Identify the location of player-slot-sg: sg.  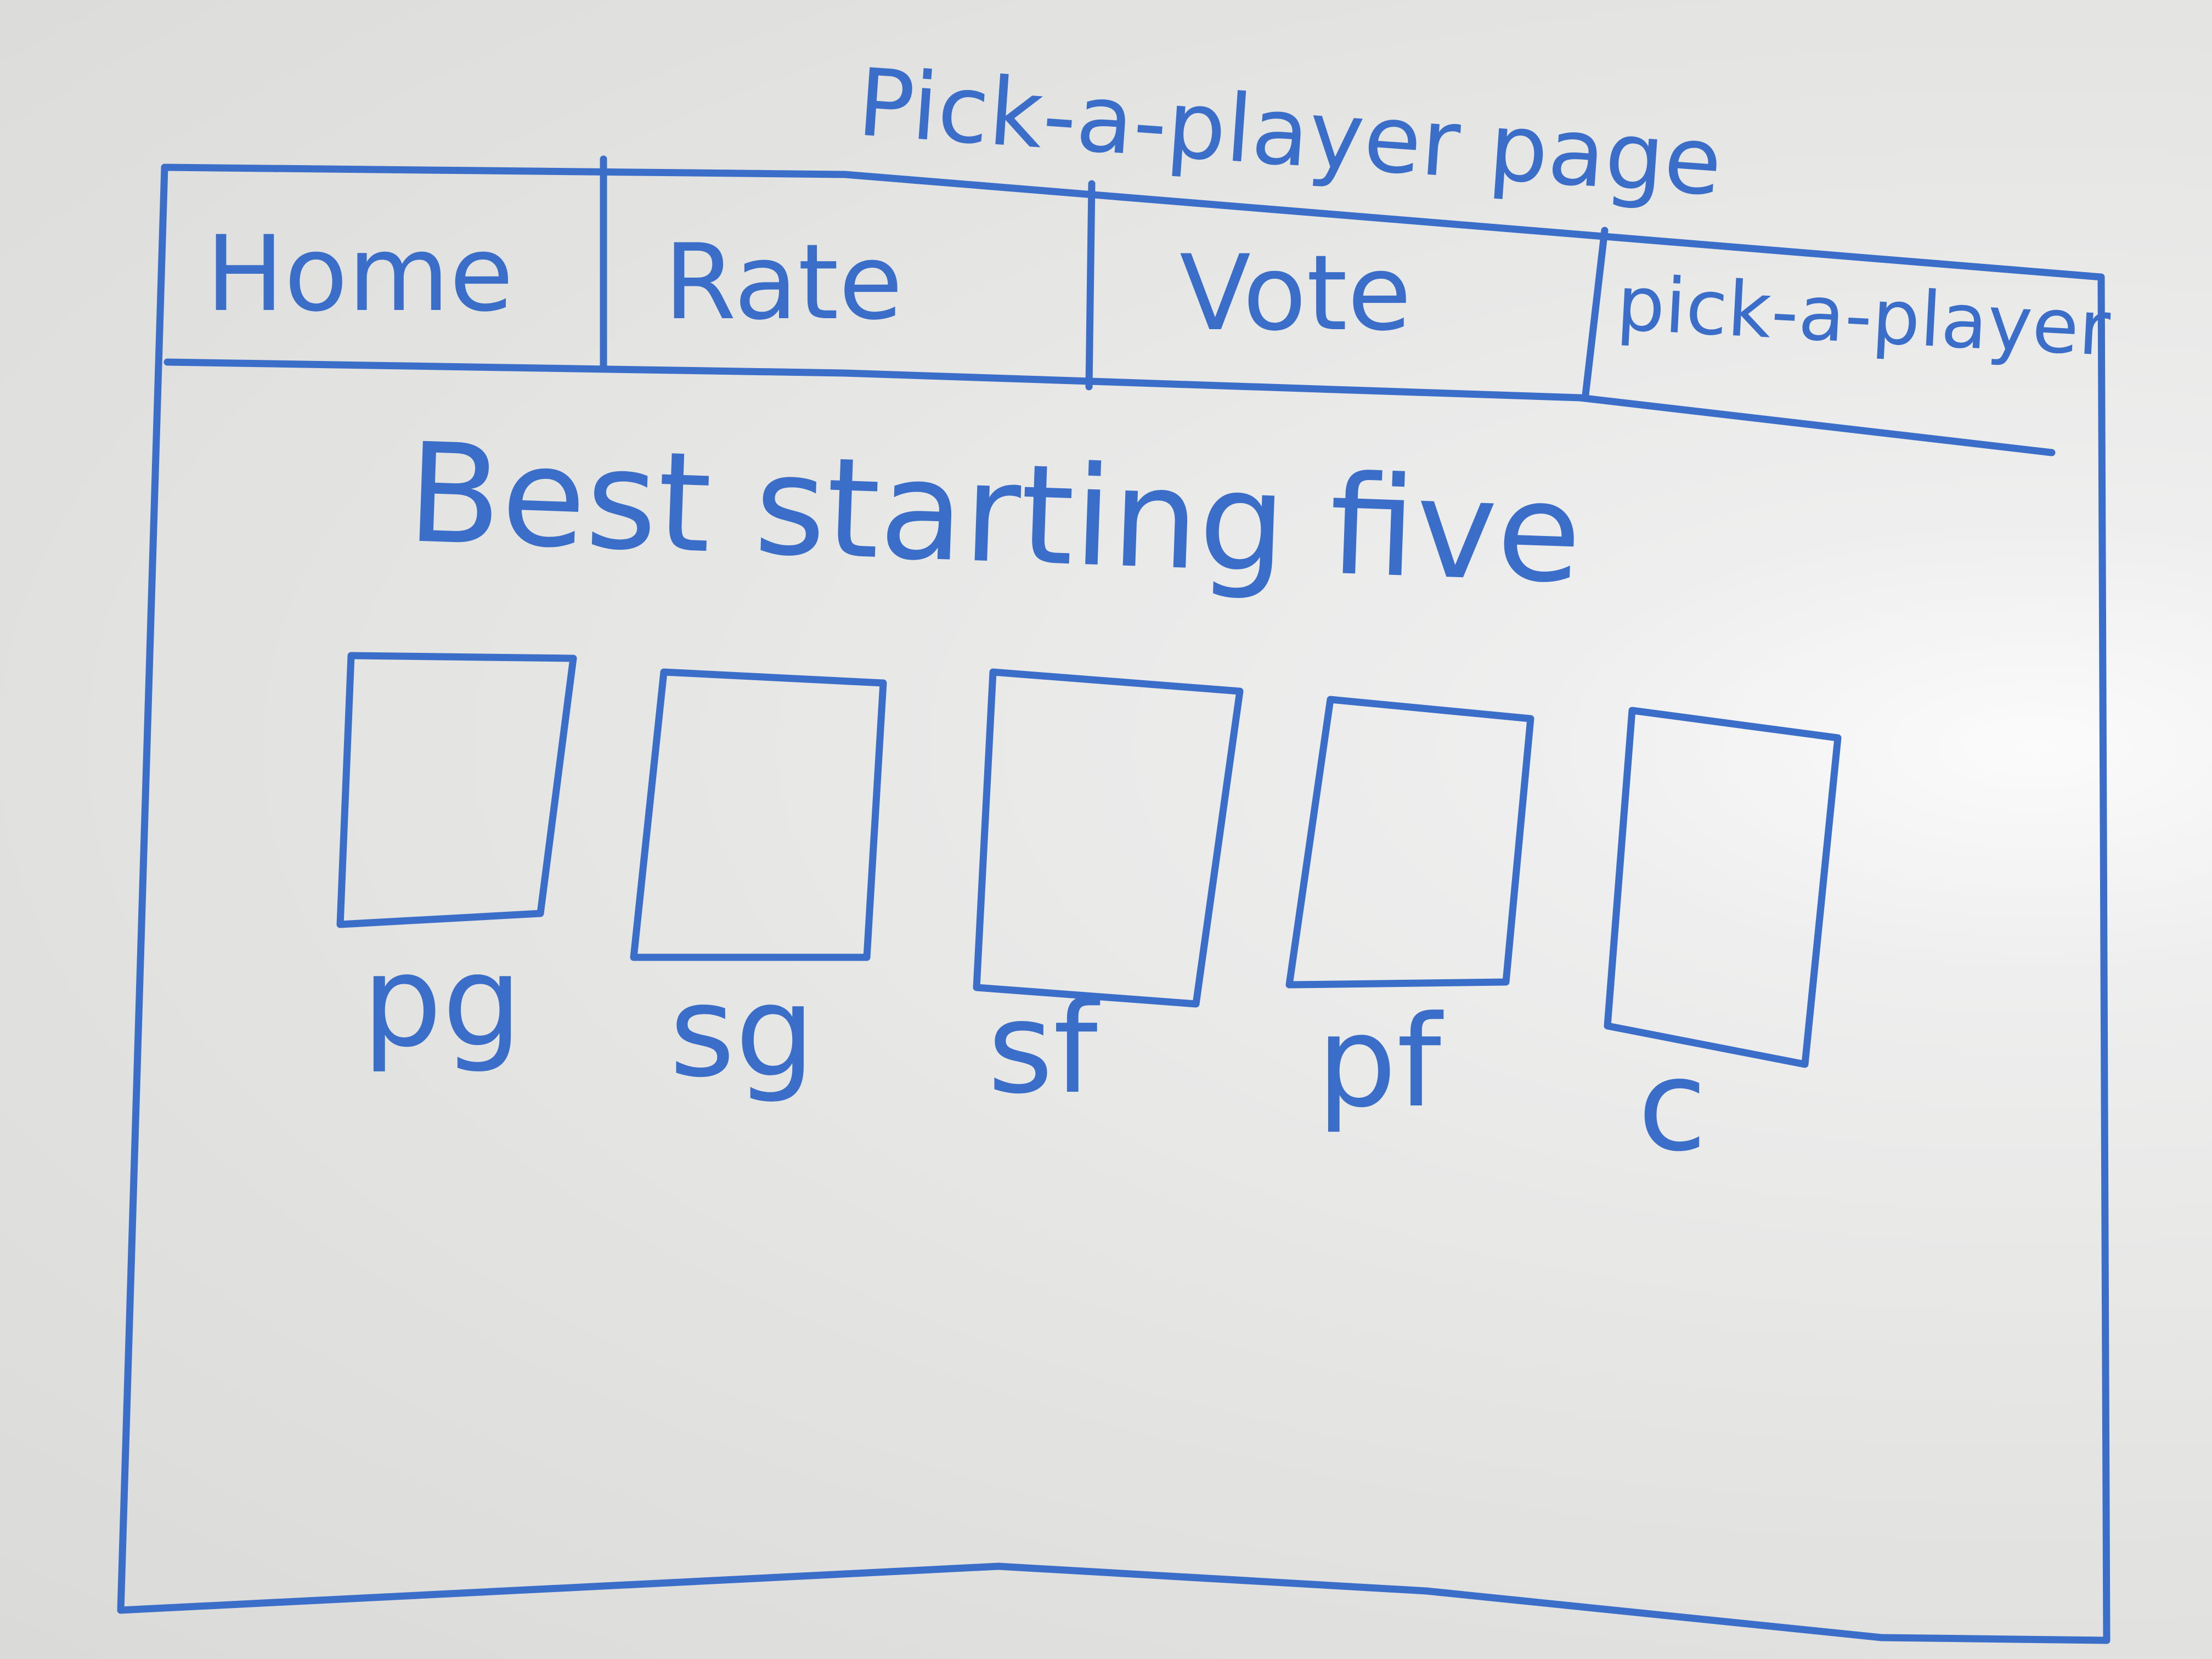
(758, 886).